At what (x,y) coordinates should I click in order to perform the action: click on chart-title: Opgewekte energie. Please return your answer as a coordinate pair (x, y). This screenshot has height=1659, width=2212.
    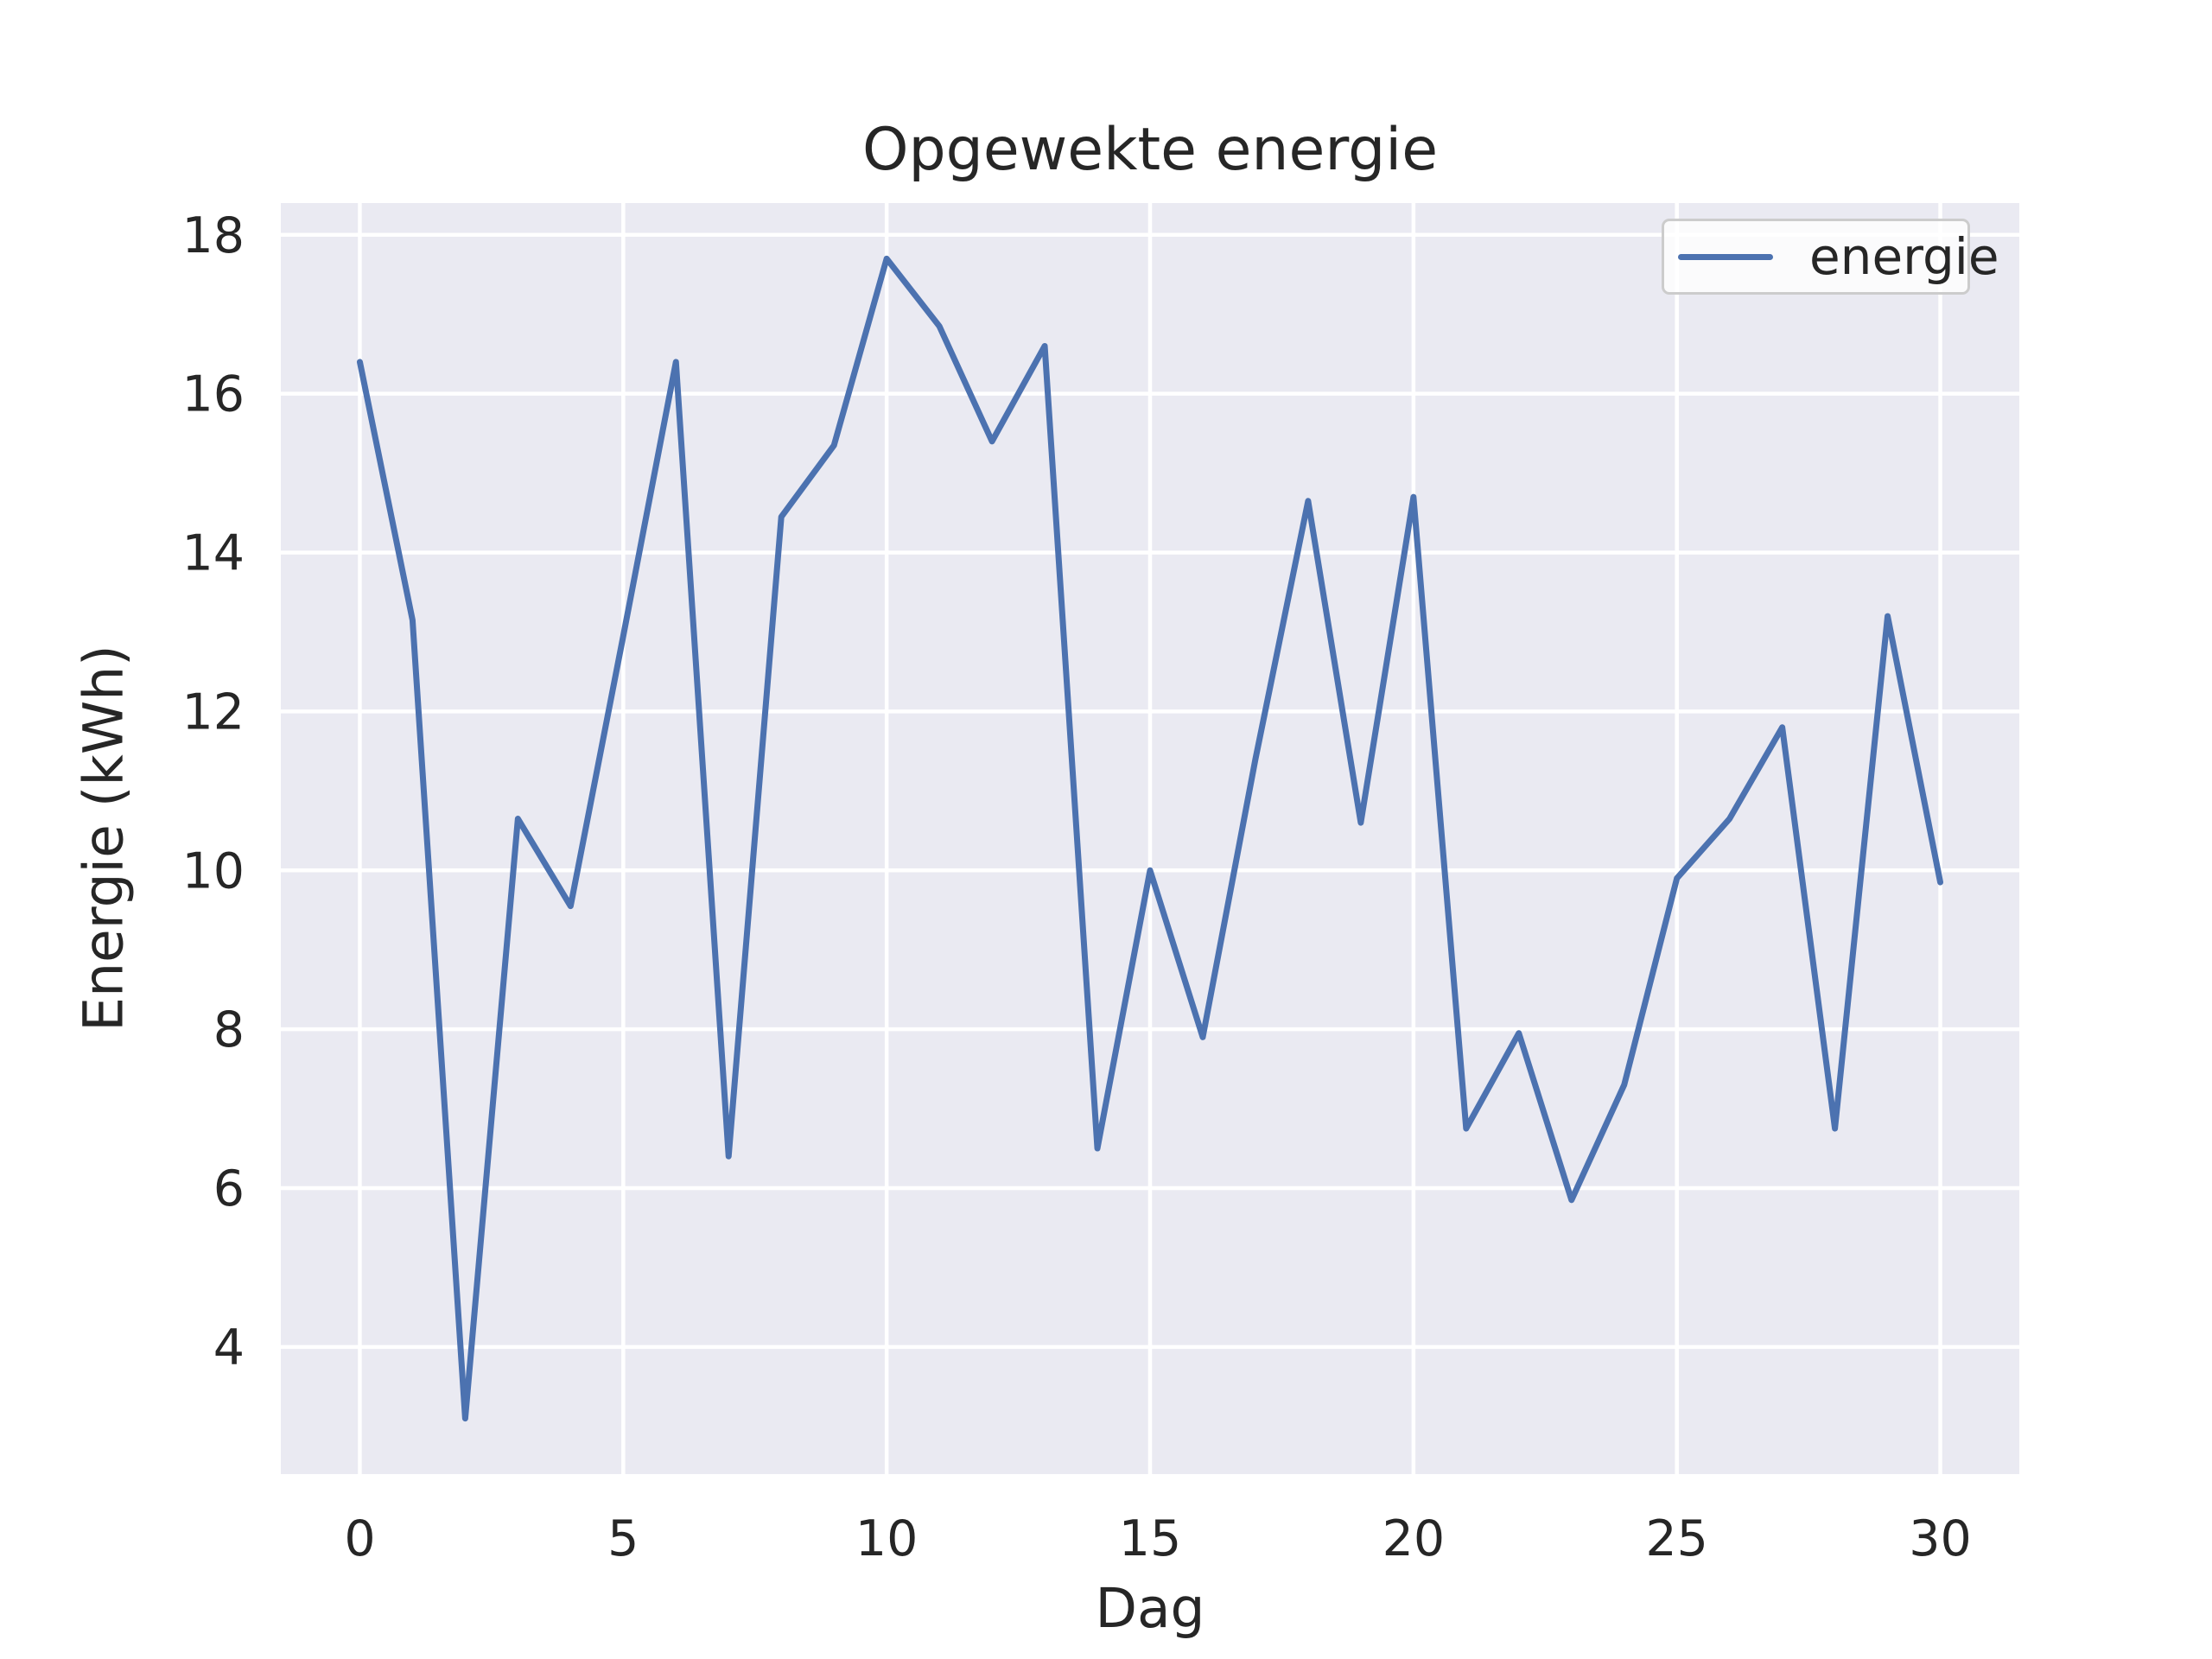
    Looking at the image, I should click on (1150, 150).